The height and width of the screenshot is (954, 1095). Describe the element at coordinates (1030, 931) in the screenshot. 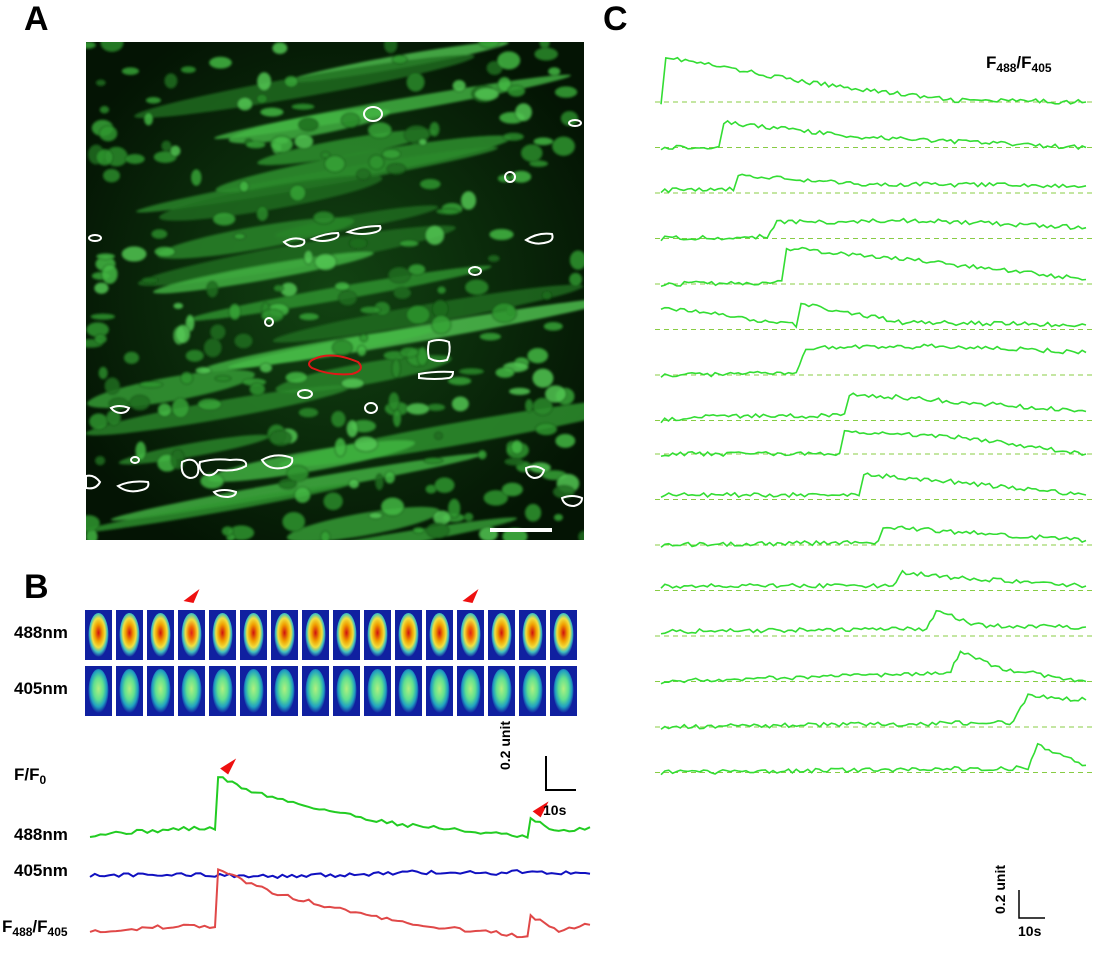

I see `c-scale-x-label: 10s` at that location.